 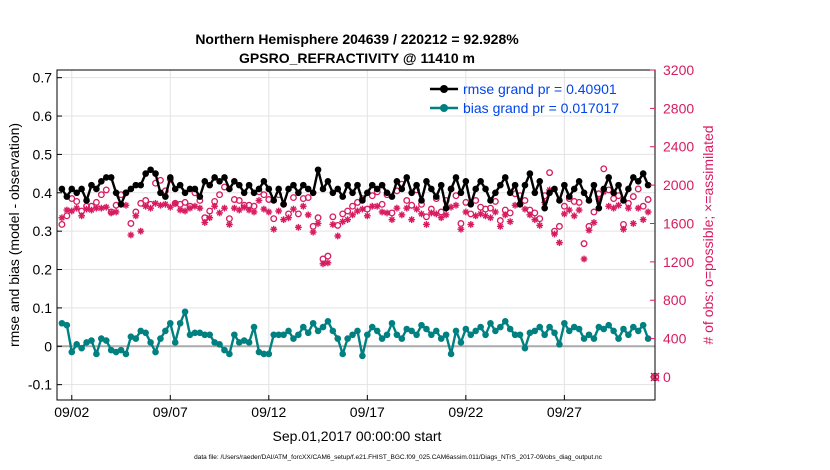 I want to click on y-tick-label-right: 2800, so click(x=678, y=108).